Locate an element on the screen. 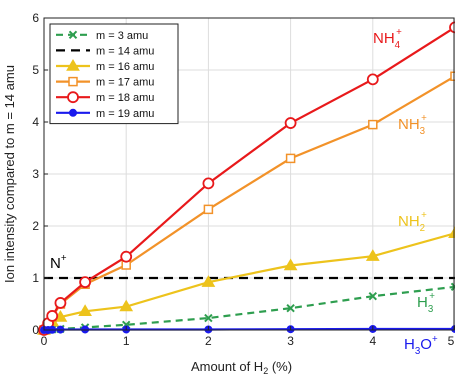 The height and width of the screenshot is (377, 455). y-tick-label: 3 is located at coordinates (35, 174).